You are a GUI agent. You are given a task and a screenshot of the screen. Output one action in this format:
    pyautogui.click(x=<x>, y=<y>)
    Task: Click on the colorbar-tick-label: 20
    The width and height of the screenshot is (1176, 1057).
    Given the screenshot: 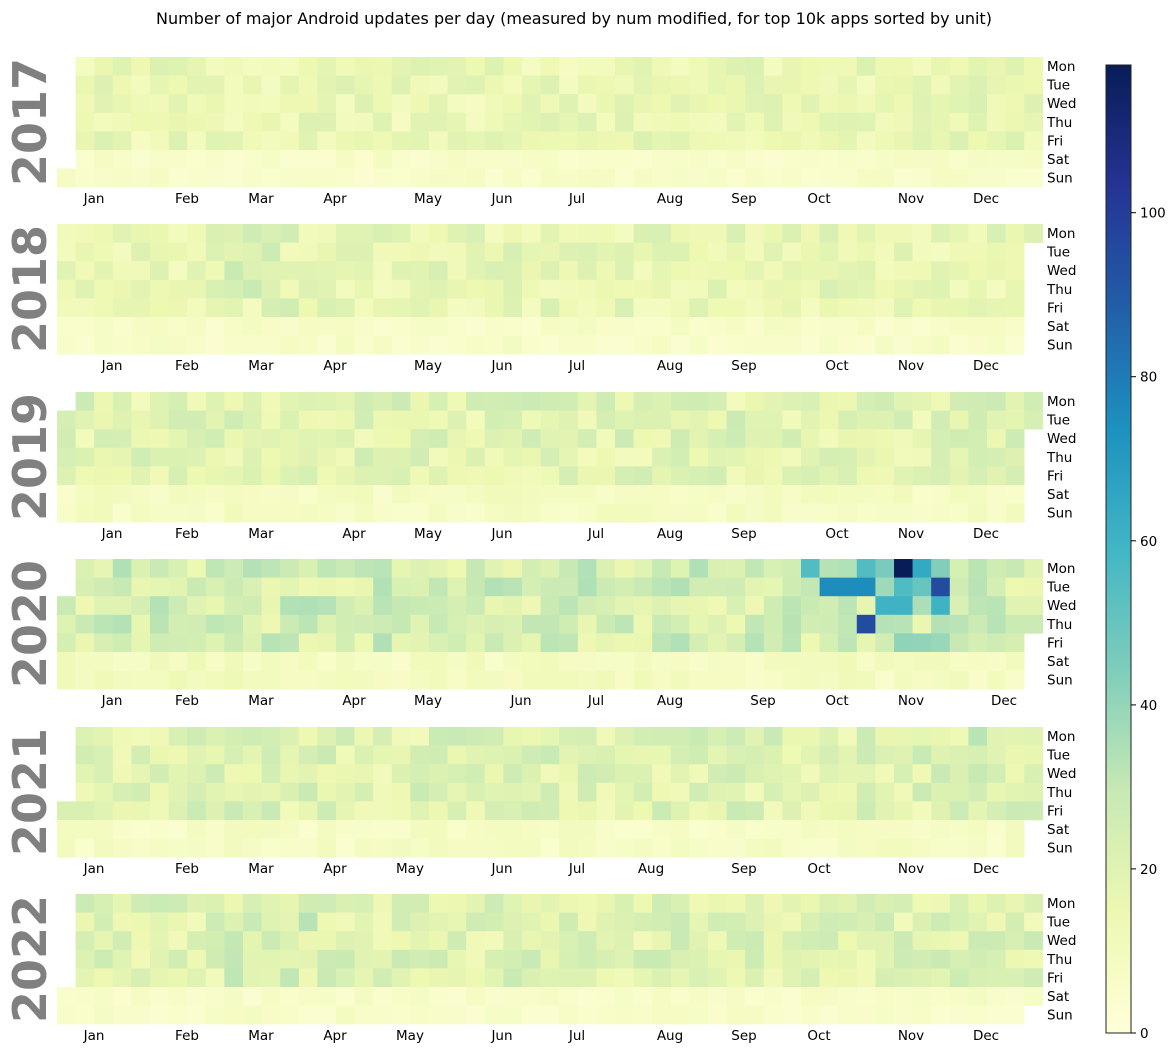 What is the action you would take?
    pyautogui.click(x=1148, y=870)
    